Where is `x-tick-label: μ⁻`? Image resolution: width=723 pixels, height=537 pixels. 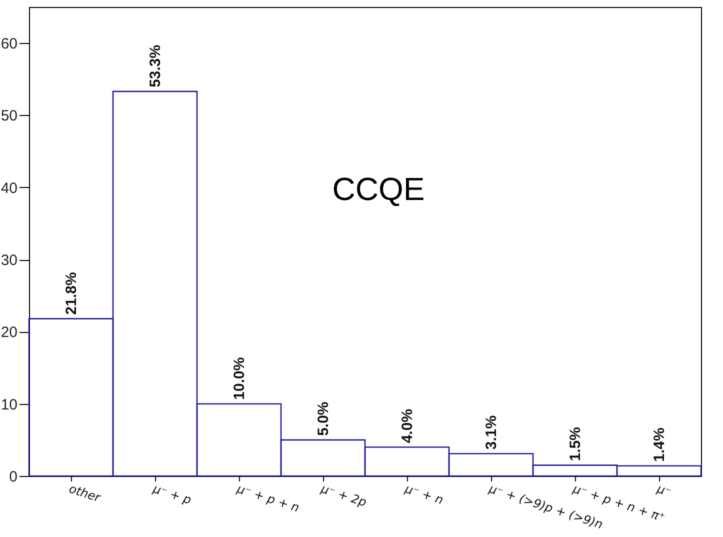 x-tick-label: μ⁻ is located at coordinates (663, 490).